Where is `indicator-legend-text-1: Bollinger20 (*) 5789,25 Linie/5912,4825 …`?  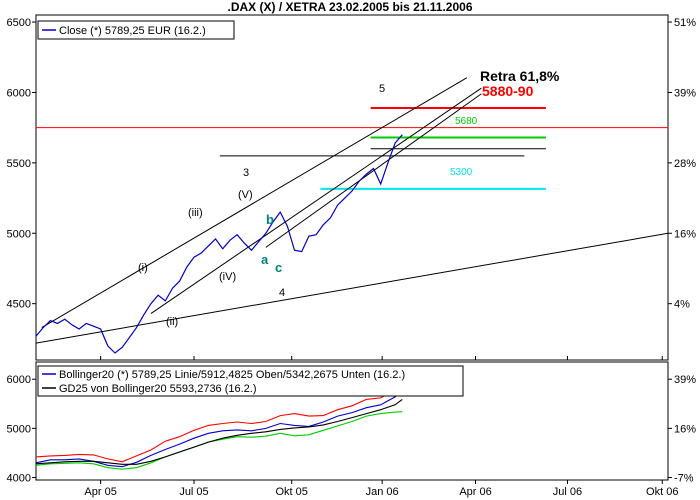 indicator-legend-text-1: Bollinger20 (*) 5789,25 Linie/5912,4825 … is located at coordinates (232, 375).